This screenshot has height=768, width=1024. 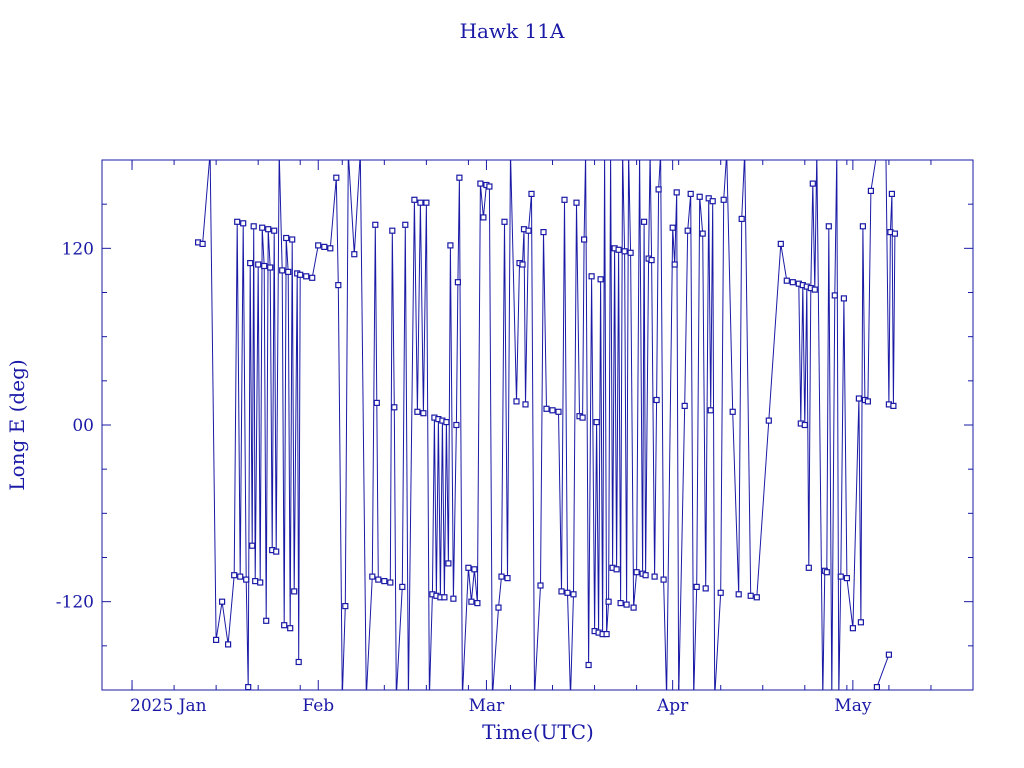 I want to click on x-axis-label: Time(UTC), so click(x=538, y=732).